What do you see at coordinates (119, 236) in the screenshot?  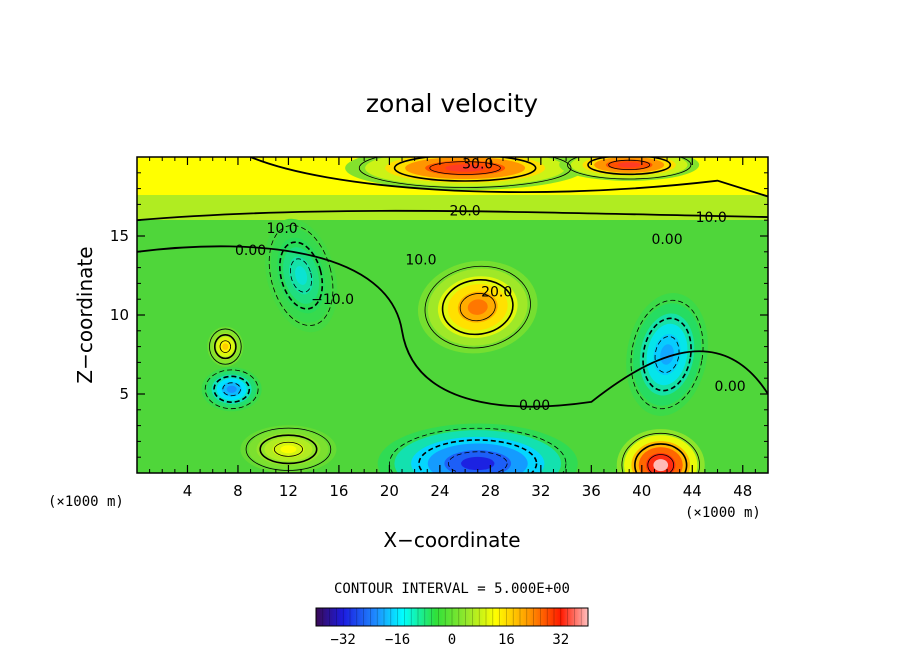 I see `y-tick-label: 15` at bounding box center [119, 236].